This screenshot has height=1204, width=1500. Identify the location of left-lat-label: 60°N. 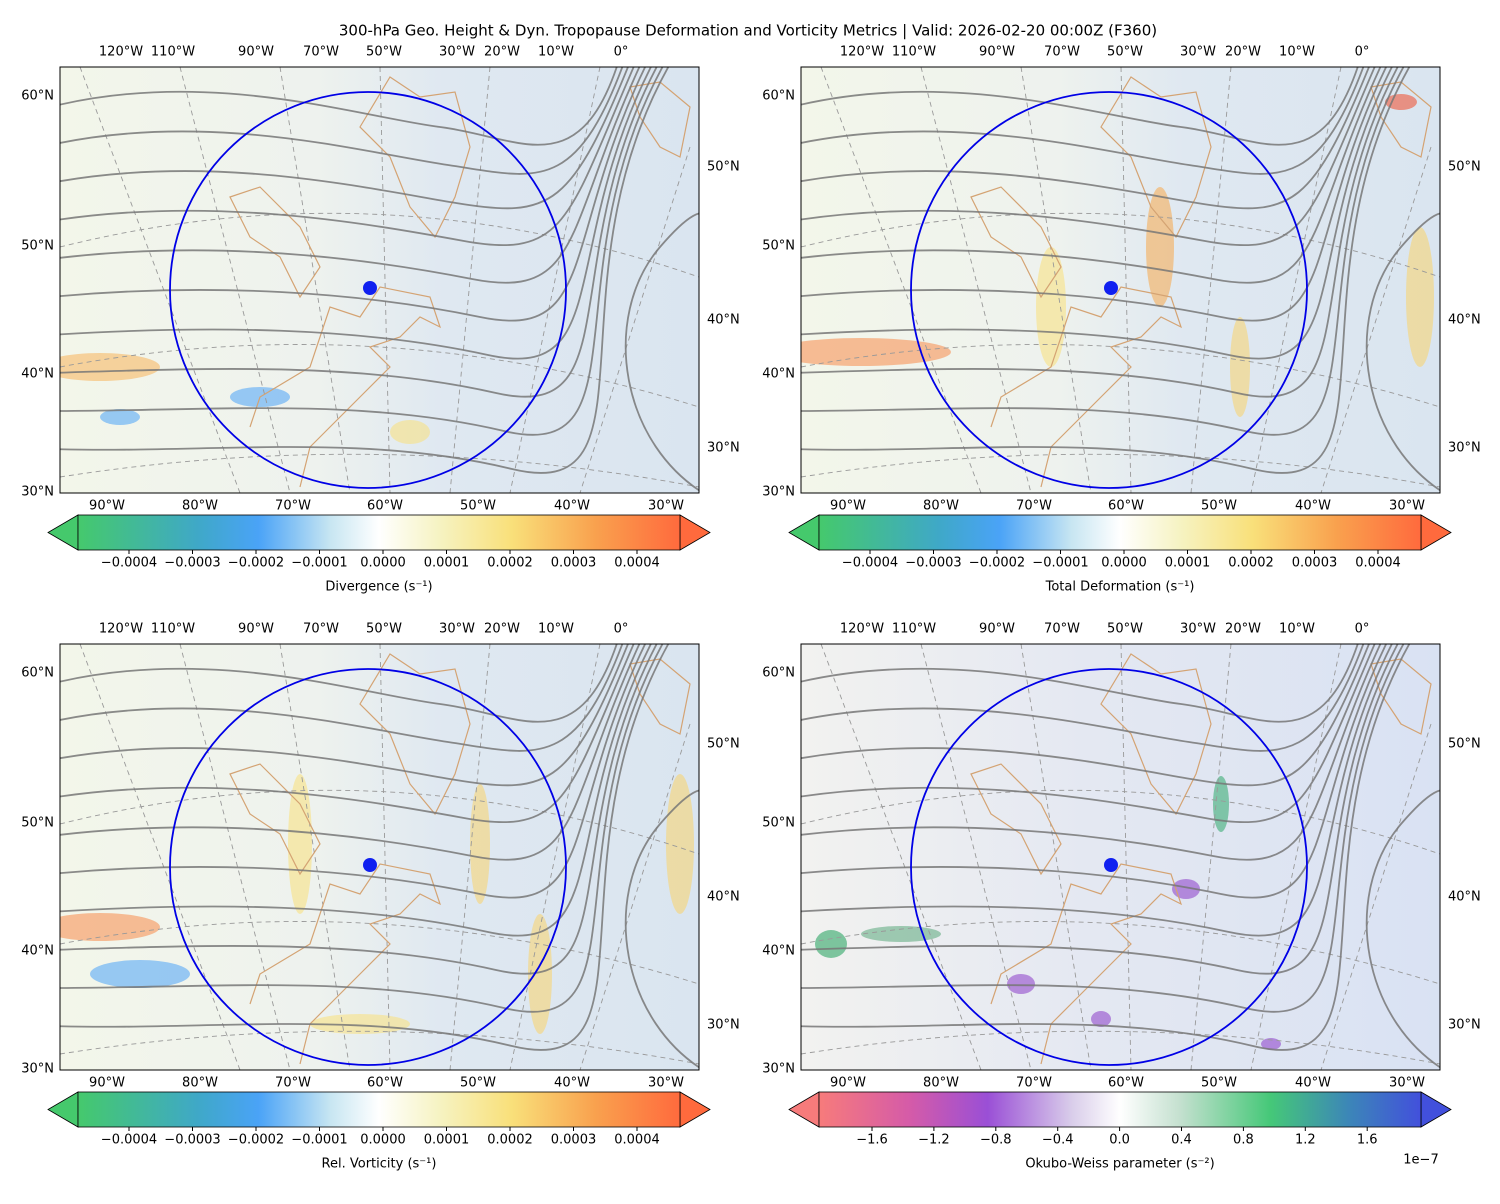
(37, 673).